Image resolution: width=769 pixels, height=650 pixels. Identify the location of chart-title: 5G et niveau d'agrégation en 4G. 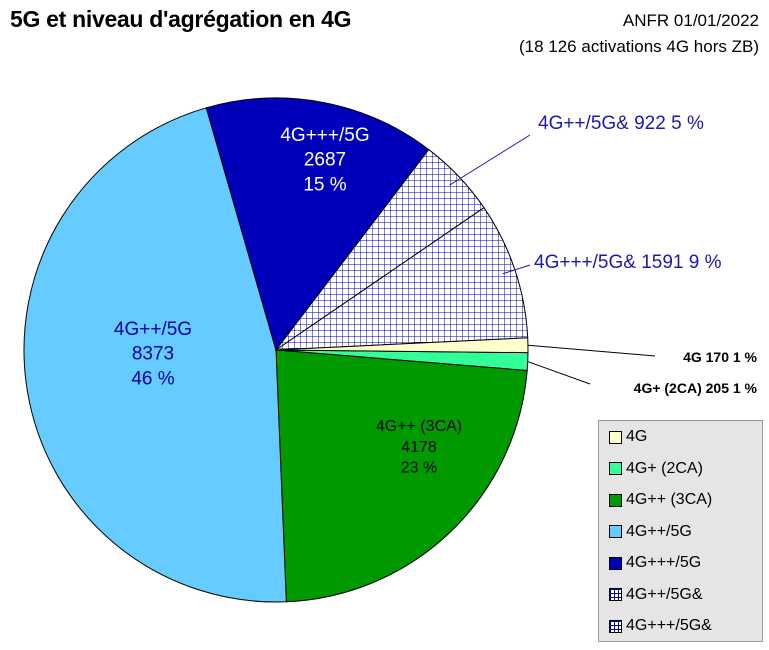
(181, 19).